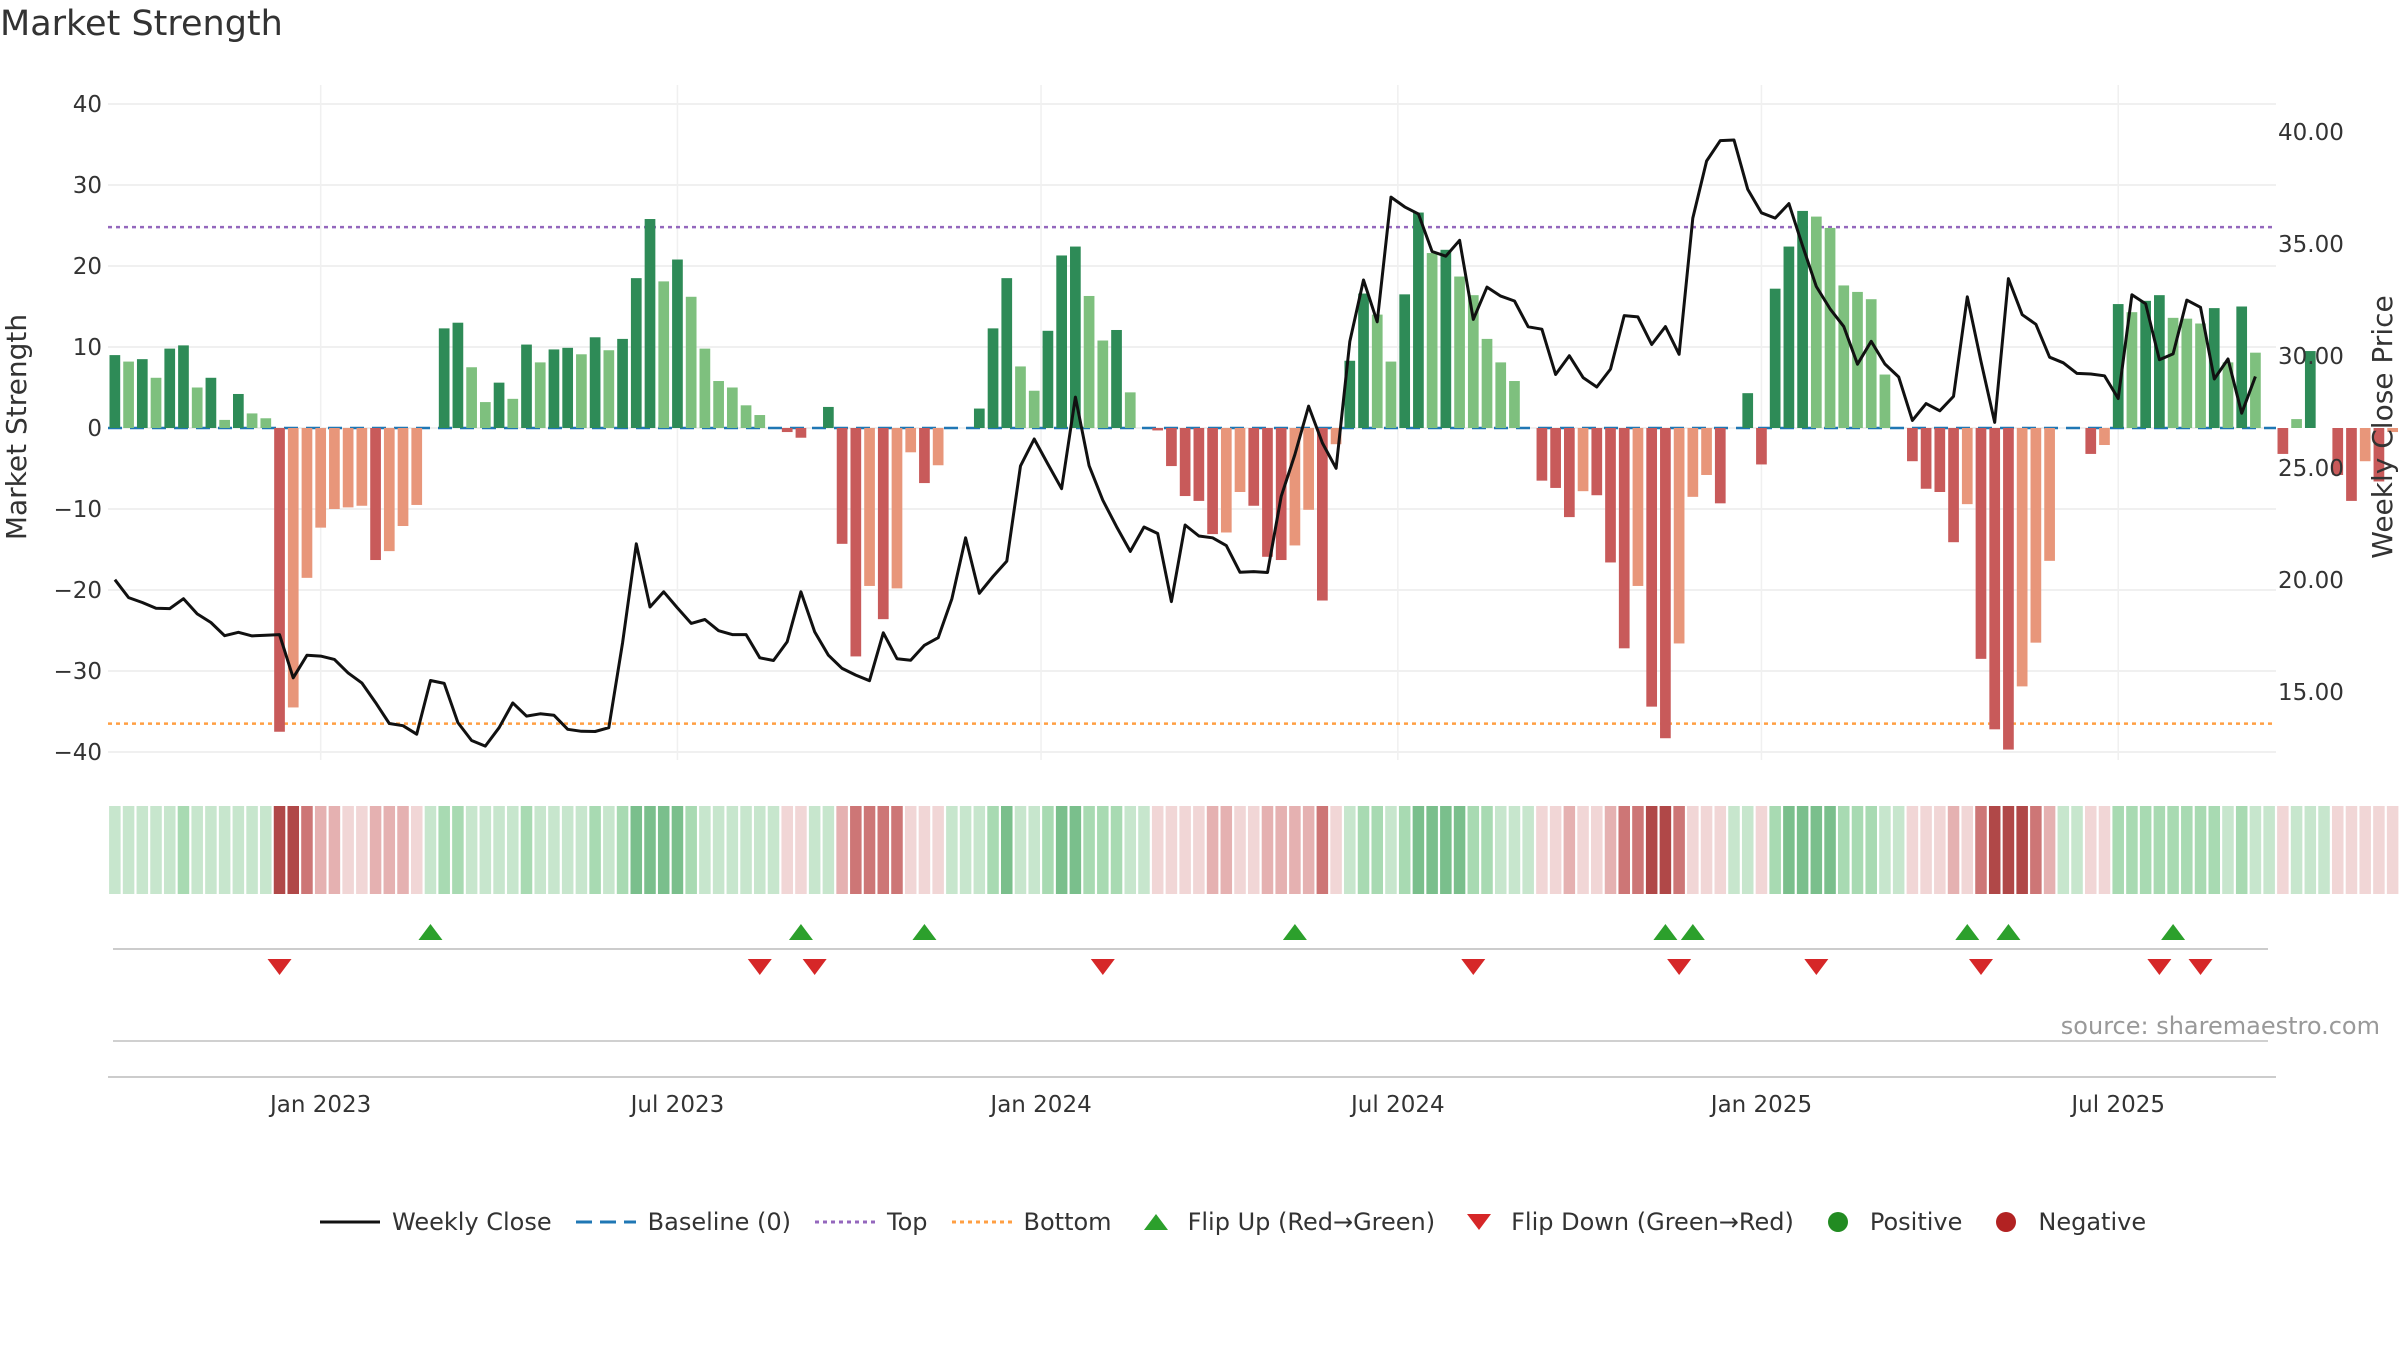  I want to click on positive-dot-icon, so click(1837, 1222).